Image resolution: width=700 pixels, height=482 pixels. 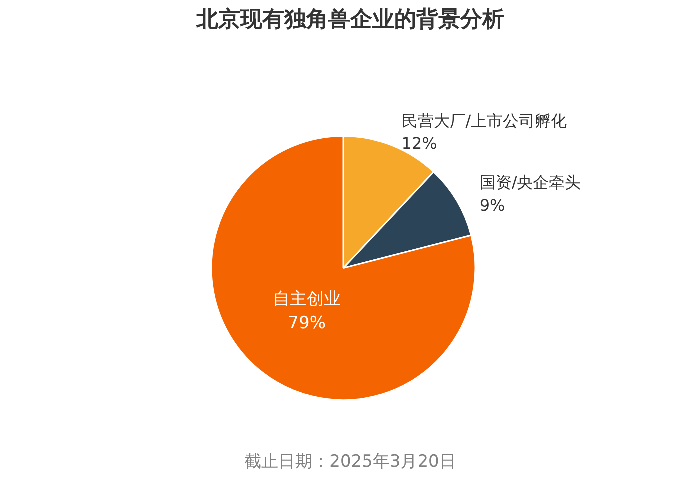 I want to click on slice-label: 民营大厂/上市公司孵化, so click(x=485, y=120).